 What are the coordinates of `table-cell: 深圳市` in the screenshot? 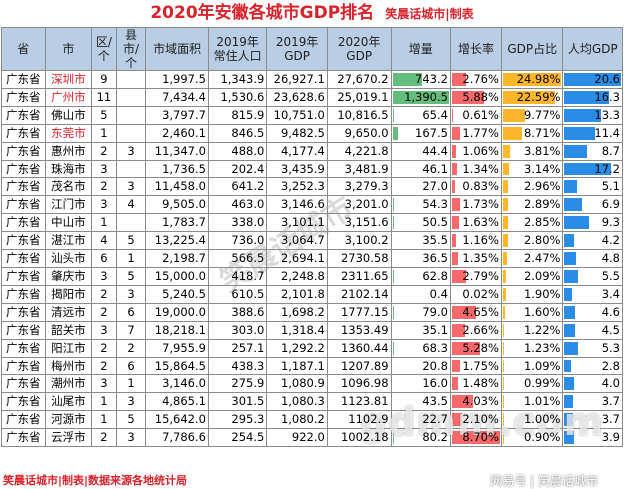 It's located at (68, 79).